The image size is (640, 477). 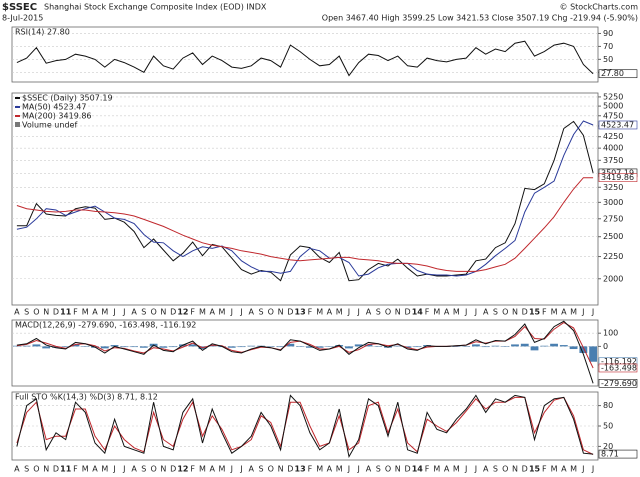 I want to click on x-tick-label: 13, so click(x=300, y=469).